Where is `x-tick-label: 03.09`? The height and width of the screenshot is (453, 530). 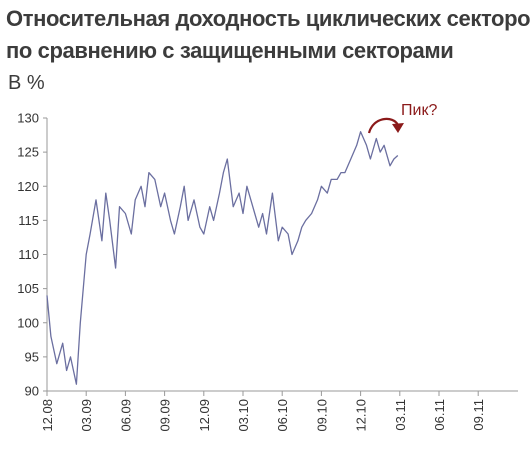
x-tick-label: 03.09 is located at coordinates (86, 415).